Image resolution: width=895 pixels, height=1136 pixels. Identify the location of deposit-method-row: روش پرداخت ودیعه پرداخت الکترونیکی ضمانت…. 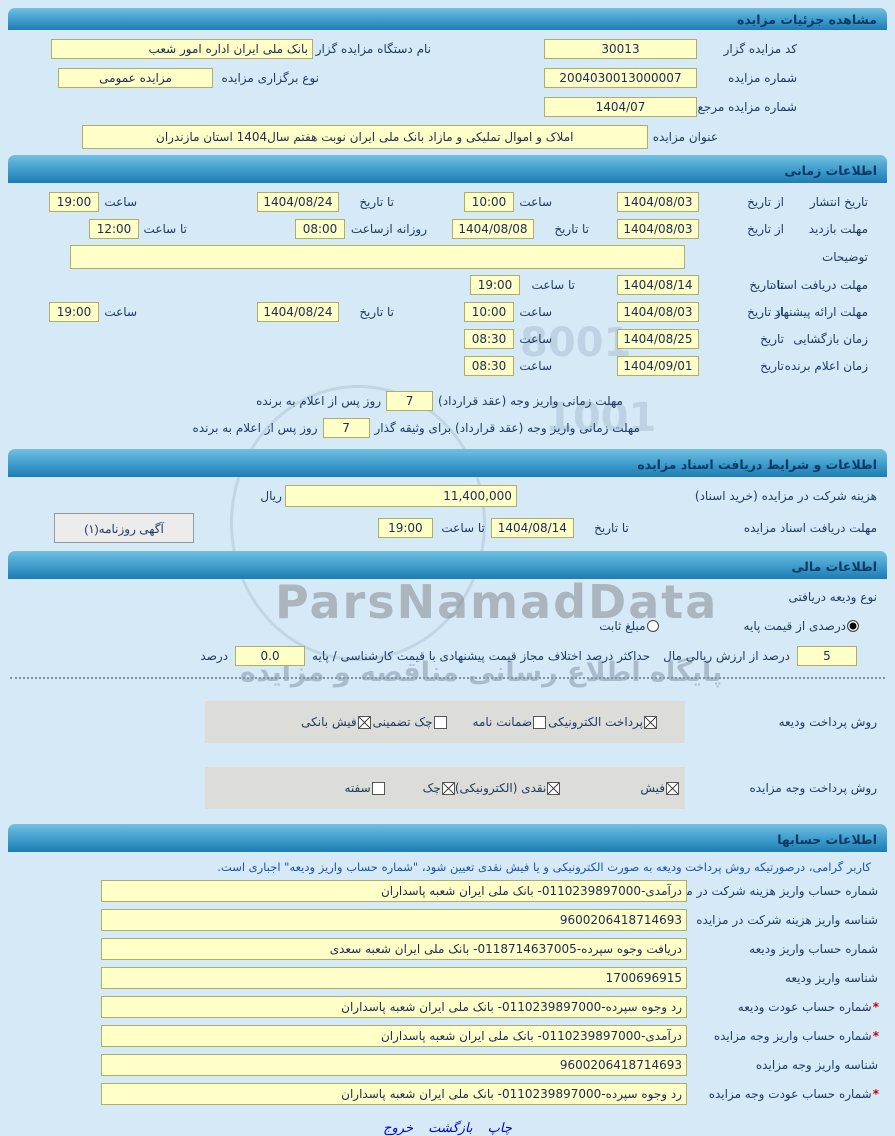
(447, 722).